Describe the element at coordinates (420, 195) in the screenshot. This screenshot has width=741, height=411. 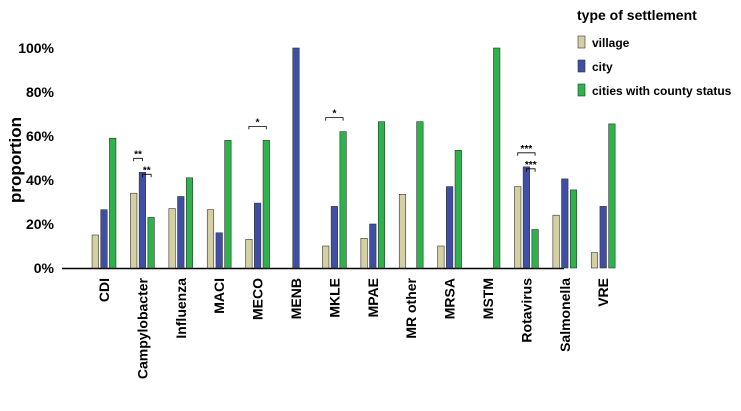
I see `bar-cities-with-county-status-mr-other` at that location.